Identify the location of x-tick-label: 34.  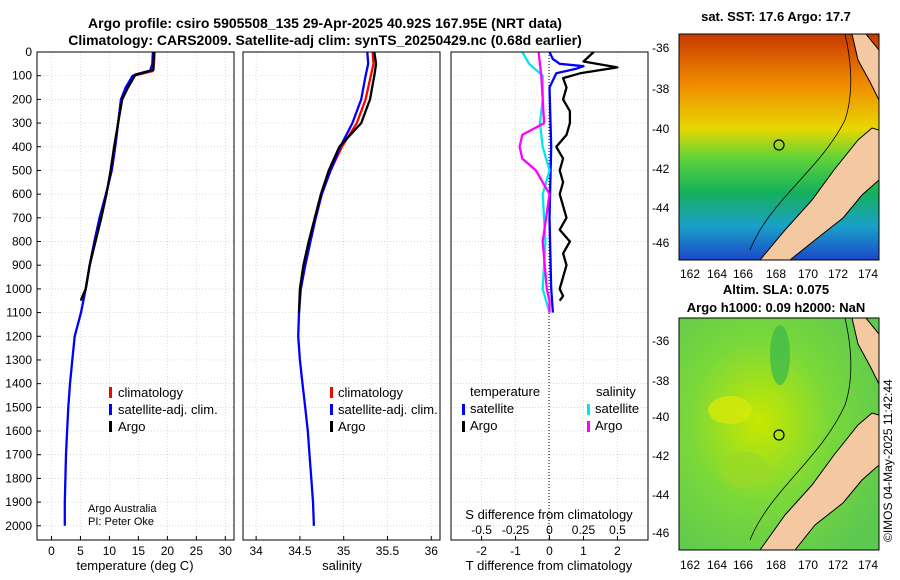
(256, 551).